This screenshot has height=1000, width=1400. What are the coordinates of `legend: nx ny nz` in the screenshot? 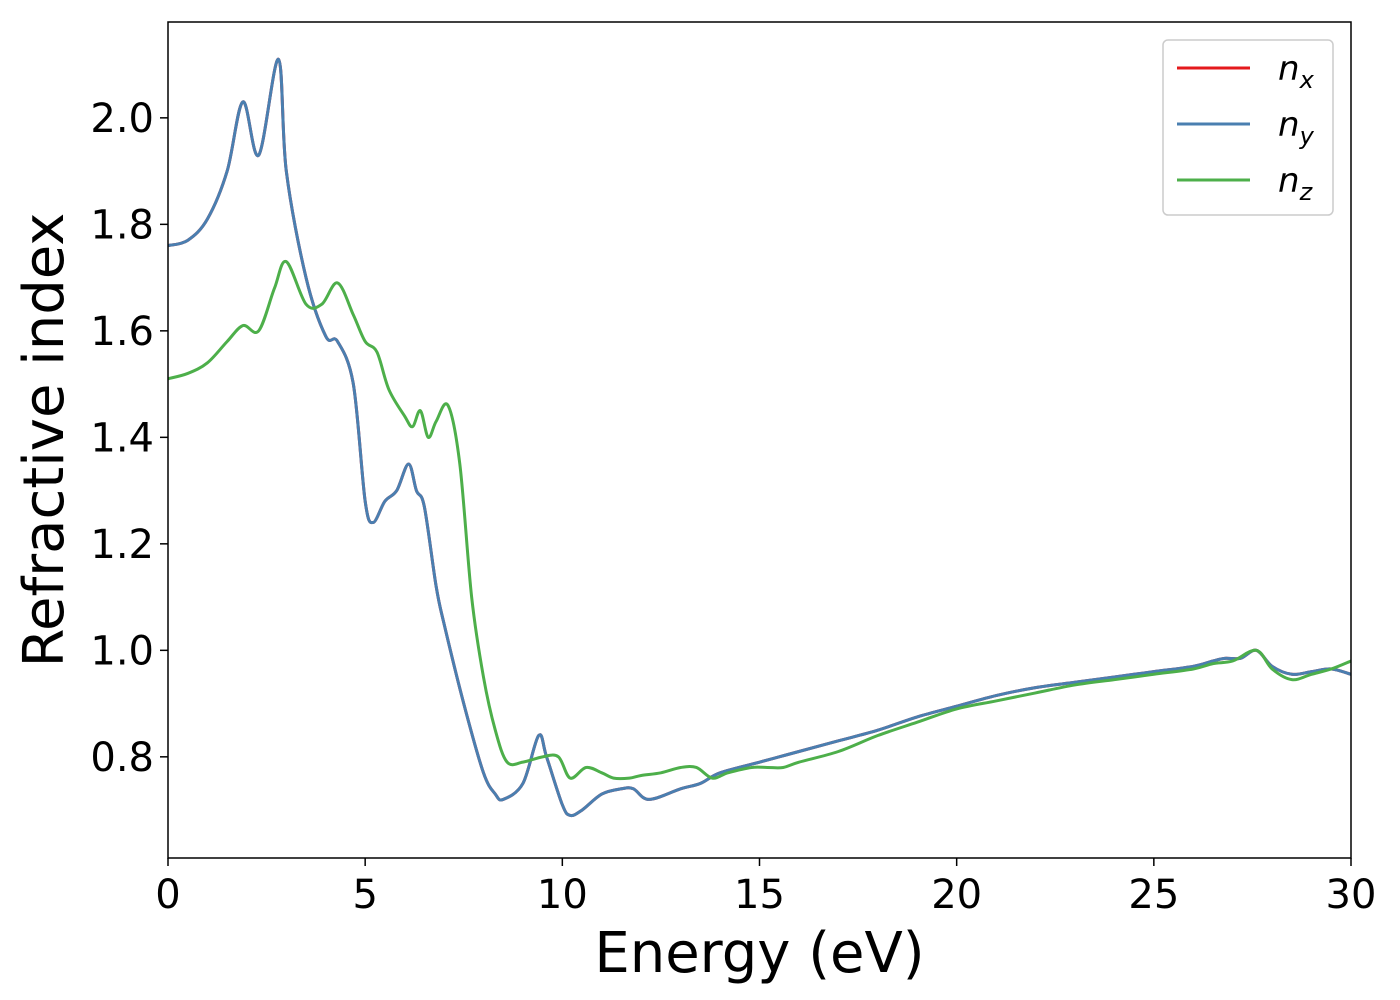 It's located at (1248, 127).